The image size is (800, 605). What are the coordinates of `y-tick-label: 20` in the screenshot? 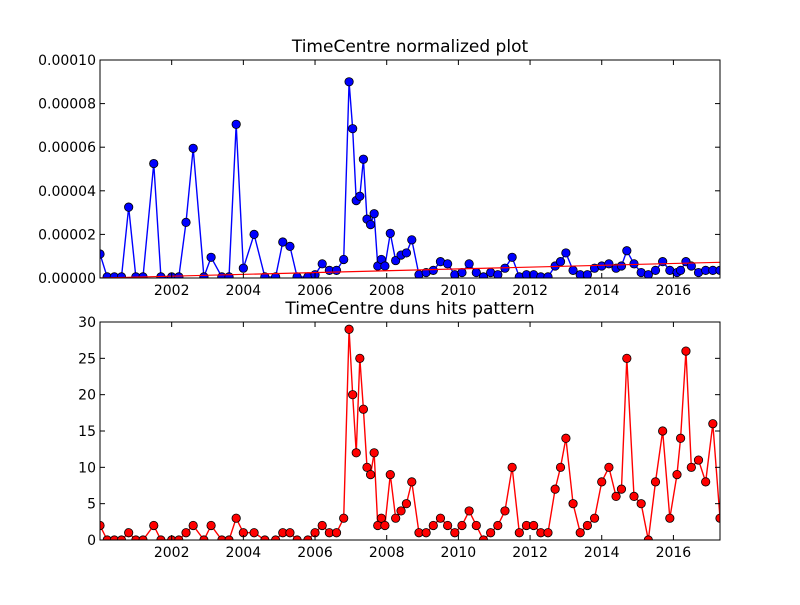 It's located at (87, 396).